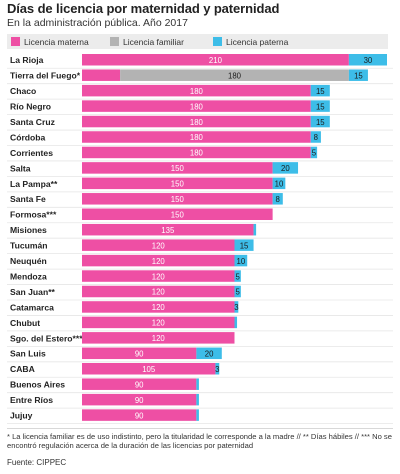  I want to click on category-label-rio-negro: Río Negro, so click(30, 107).